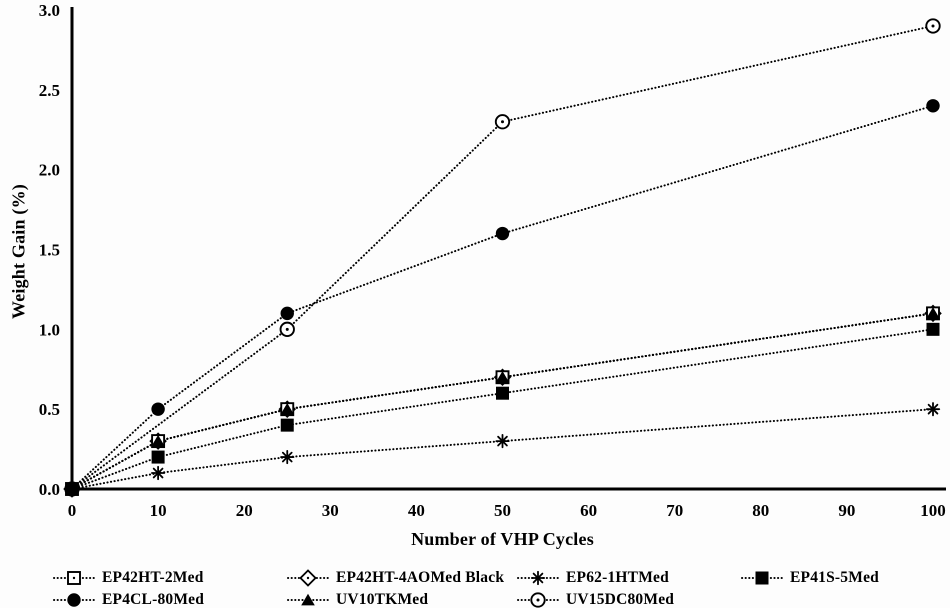  What do you see at coordinates (420, 577) in the screenshot?
I see `legend-label: EP42HT-4AOMed Black` at bounding box center [420, 577].